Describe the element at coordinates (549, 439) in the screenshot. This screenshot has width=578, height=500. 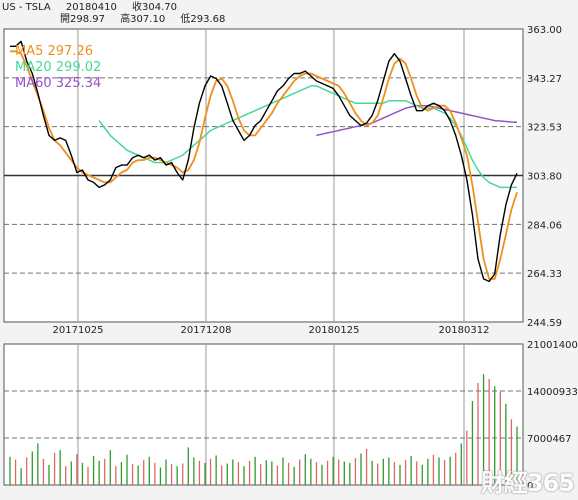
I see `volume-tick-label: 7000467` at that location.